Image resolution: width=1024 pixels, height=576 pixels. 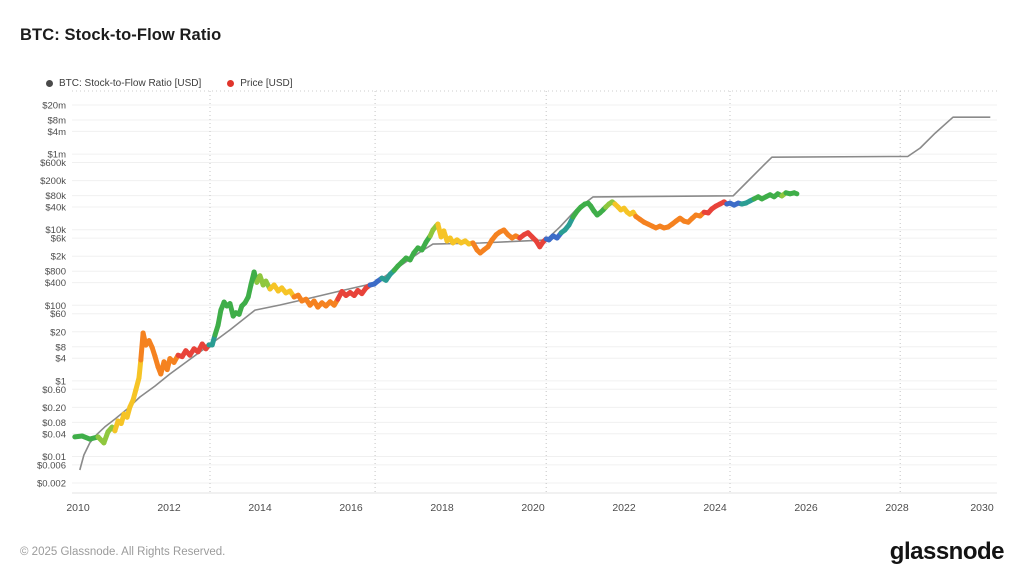 I want to click on y-tick-label: $2k, so click(x=59, y=257).